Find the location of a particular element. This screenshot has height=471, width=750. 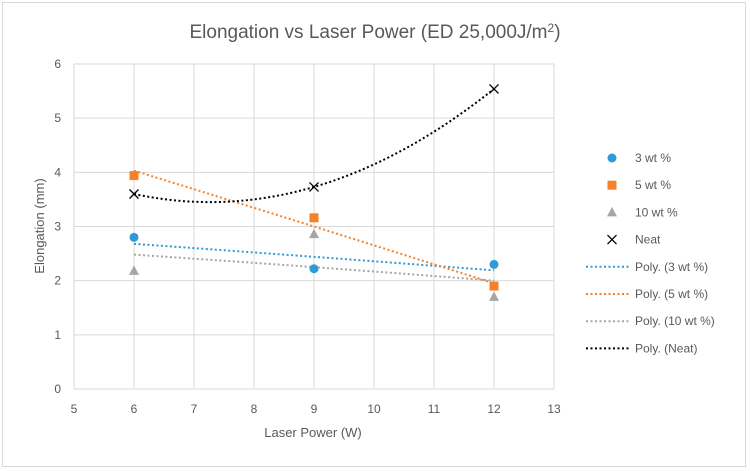

y-tick-label: 4 is located at coordinates (57, 172).